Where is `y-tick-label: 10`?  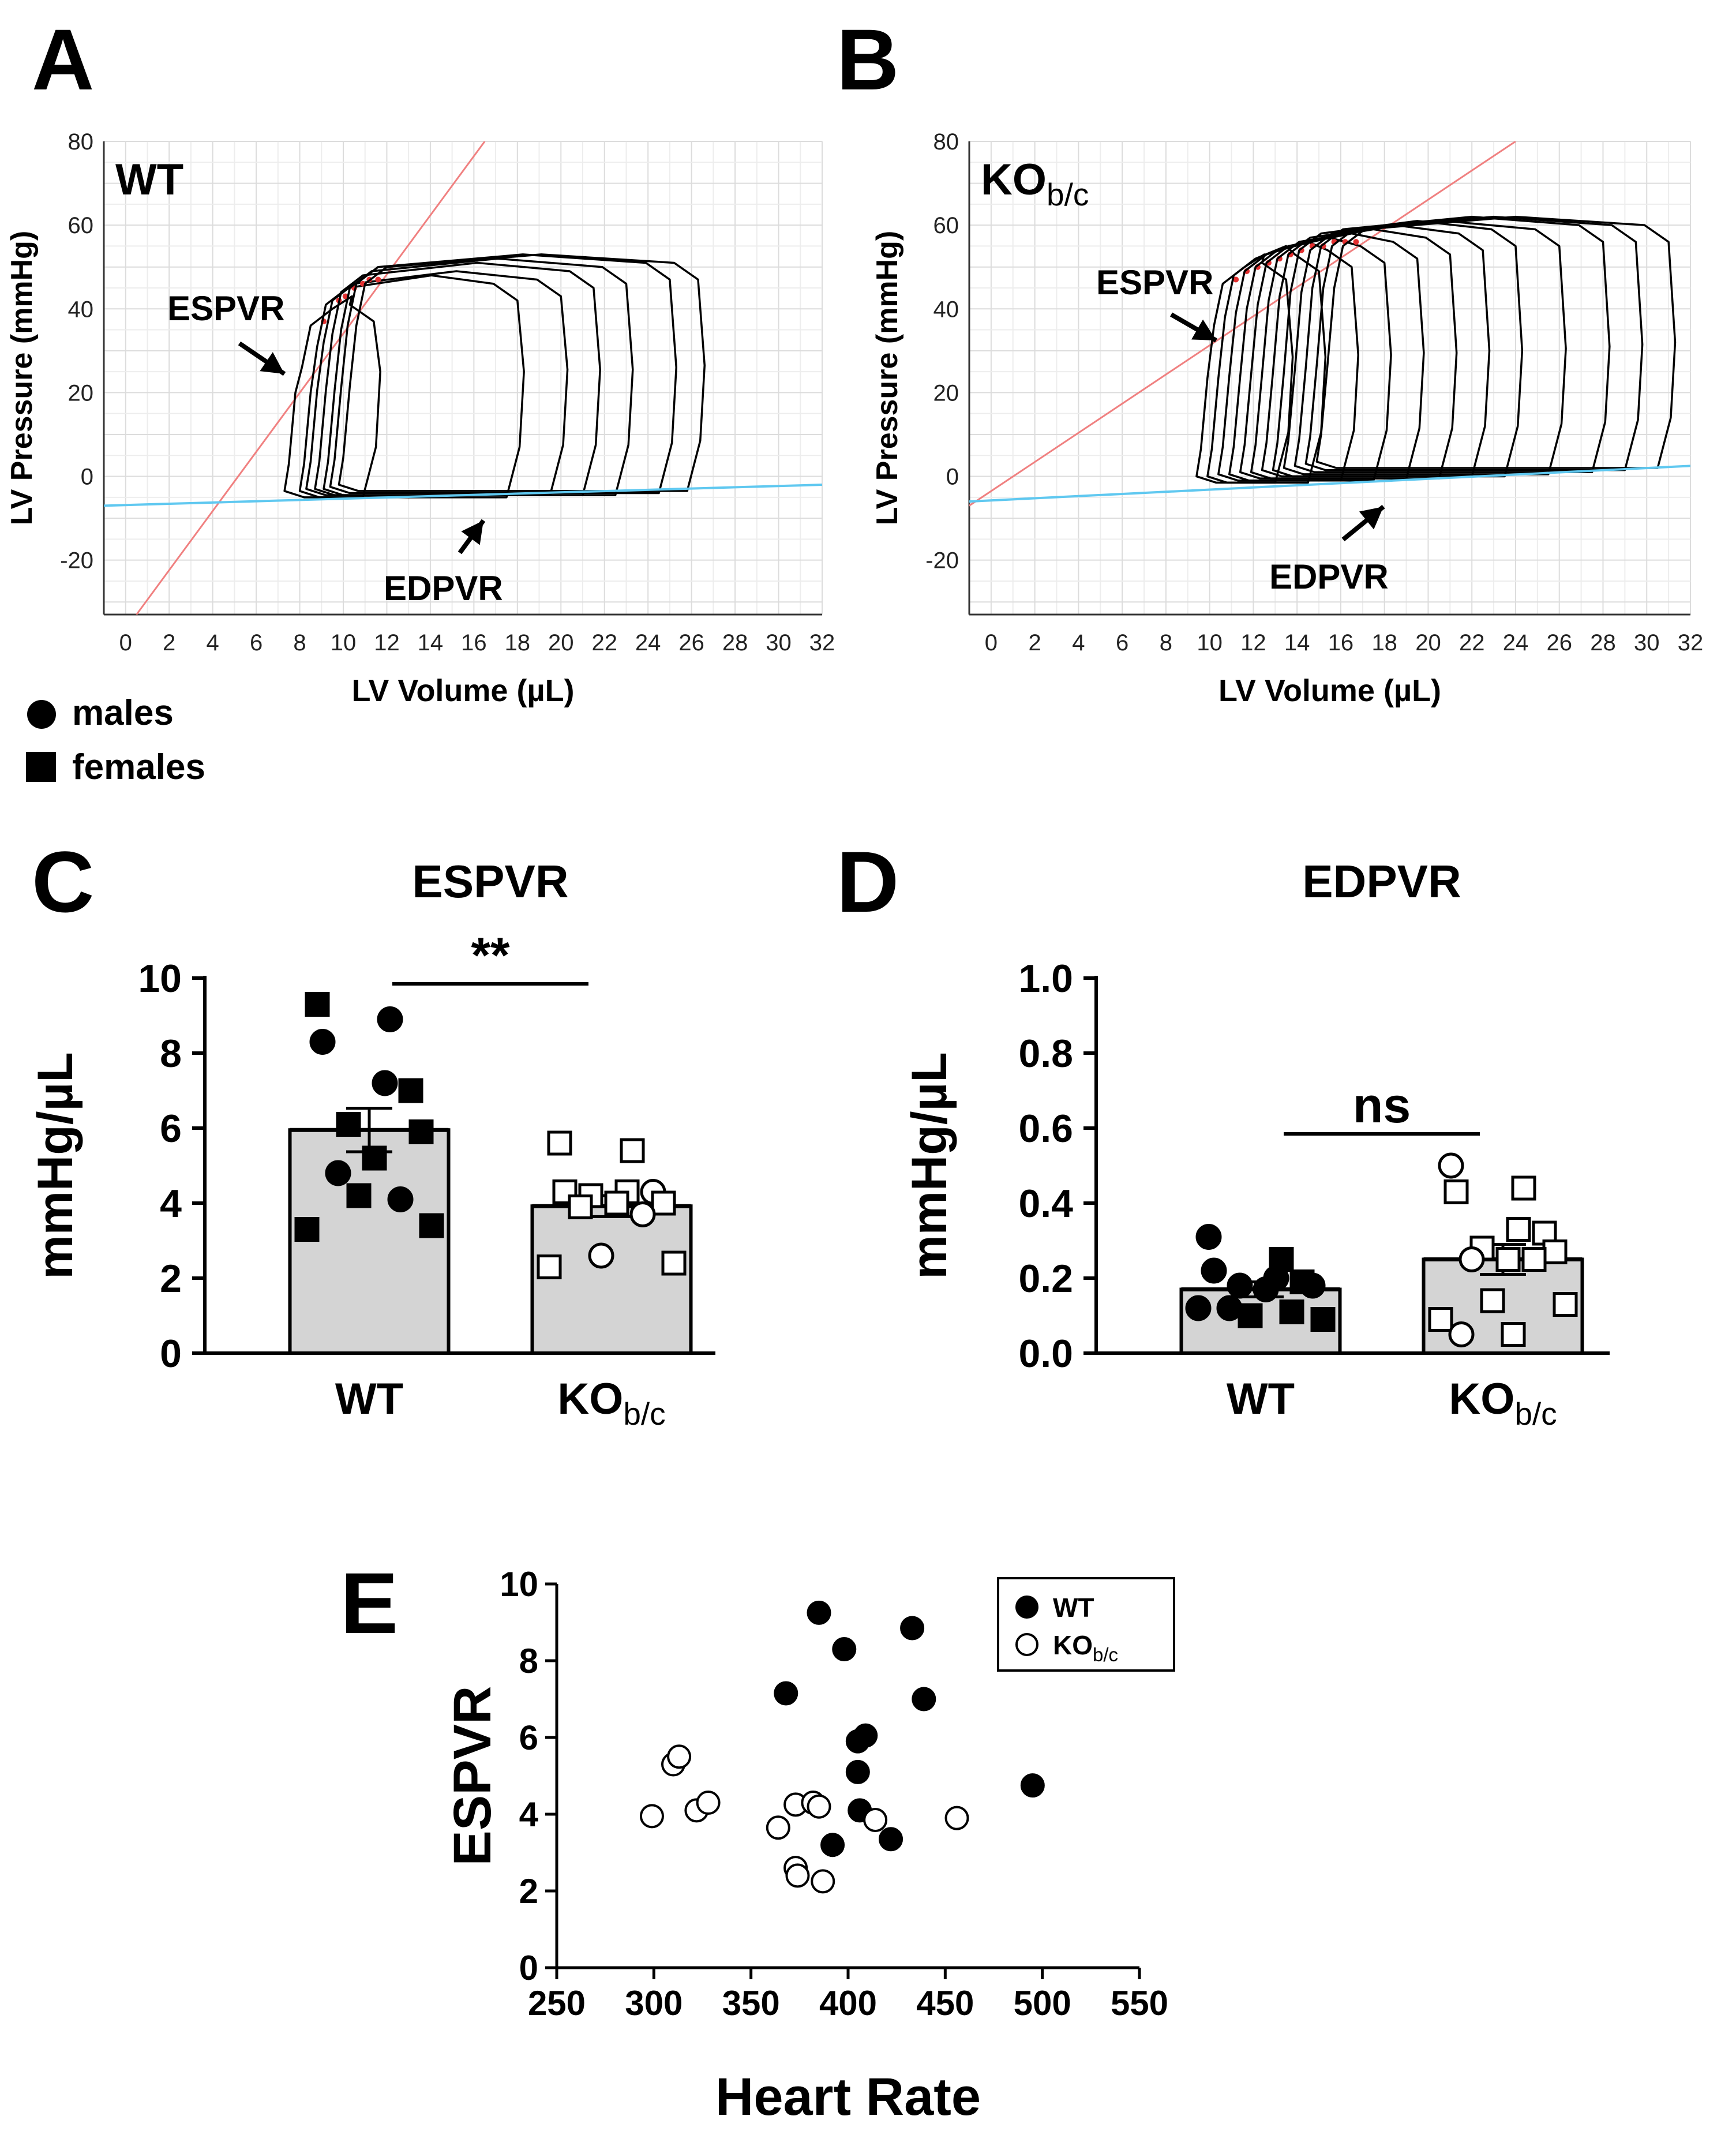 y-tick-label: 10 is located at coordinates (160, 979).